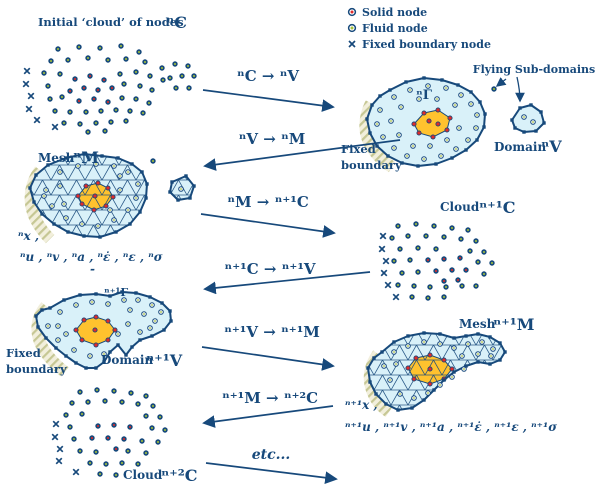 This screenshot has width=600, height=493. I want to click on step-arrow-label: ⁿ⁺¹V → ⁿ⁺¹M, so click(272, 332).